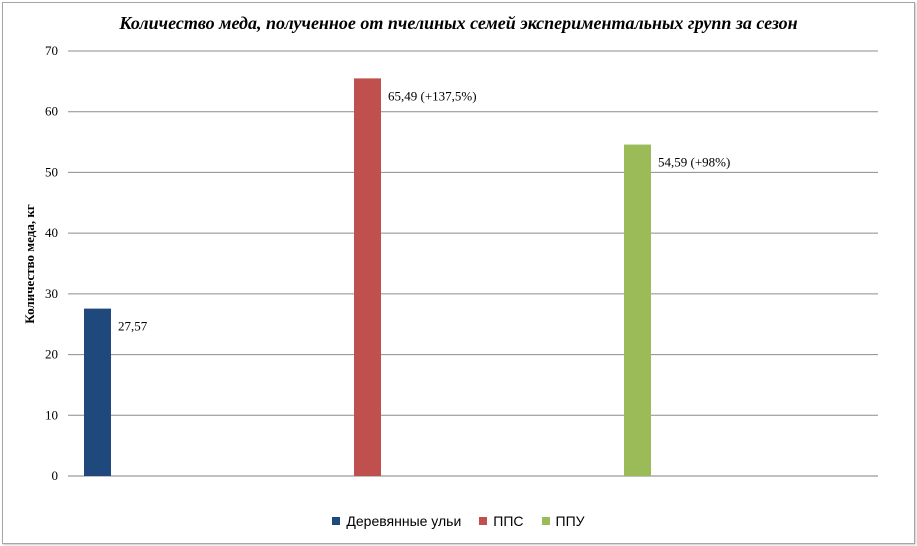  I want to click on y-tick-label: 40, so click(51, 232).